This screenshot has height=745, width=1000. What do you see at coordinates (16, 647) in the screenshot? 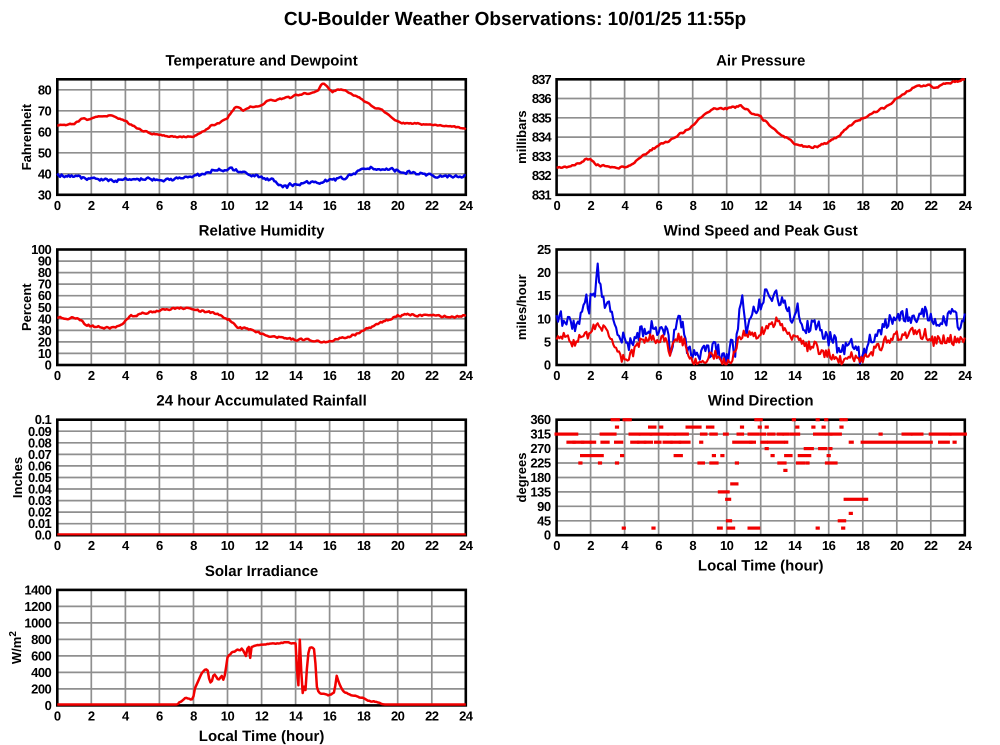
I see `svg-text: W/m2` at bounding box center [16, 647].